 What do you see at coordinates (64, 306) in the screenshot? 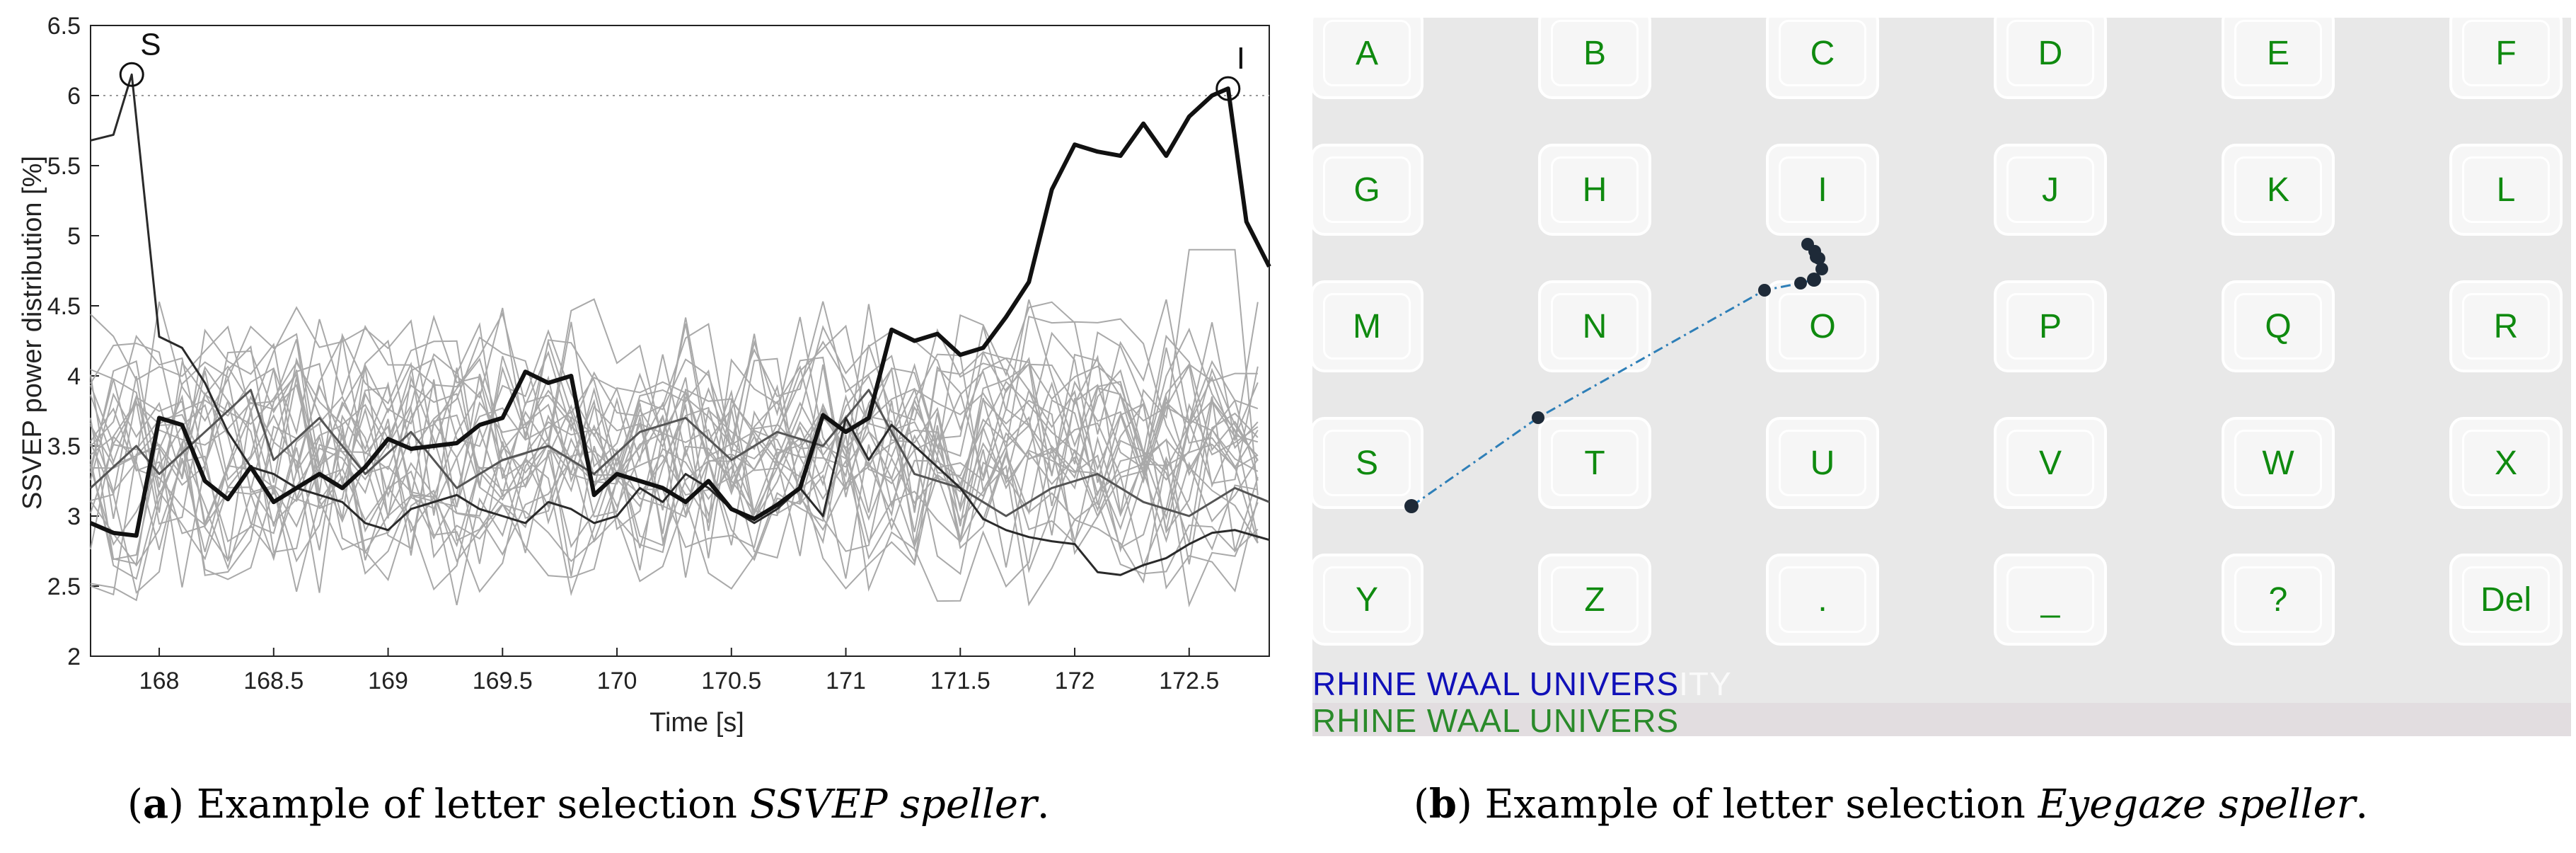
I see `y-tick-label: 4.5` at bounding box center [64, 306].